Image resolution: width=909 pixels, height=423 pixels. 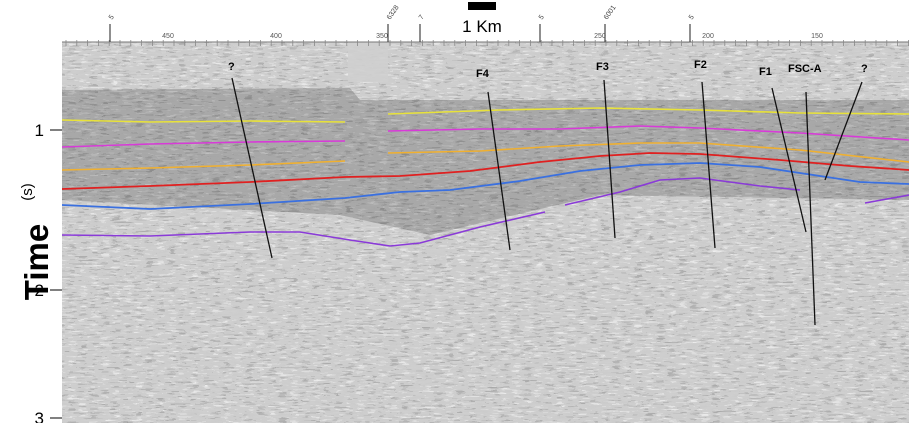 I want to click on fault-f2, so click(x=708, y=165).